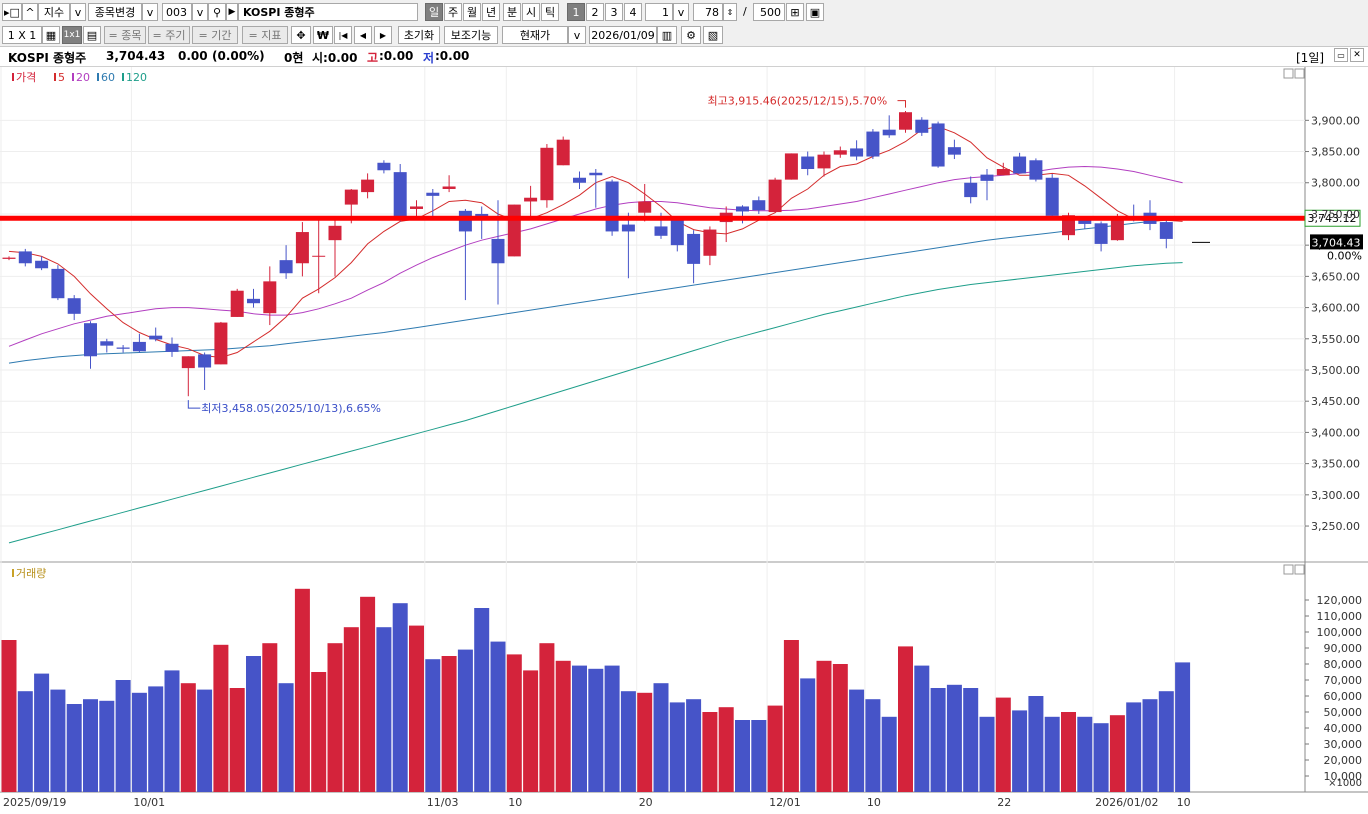 This screenshot has height=814, width=1368. Describe the element at coordinates (51, 35) in the screenshot. I see `grid-icon: ▦` at that location.